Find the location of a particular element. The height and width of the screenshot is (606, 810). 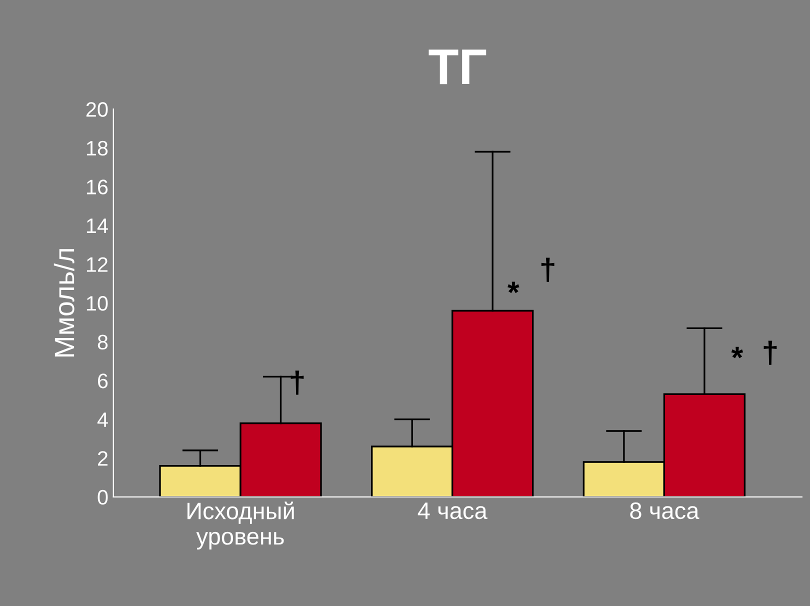

y-tick-label: 2 is located at coordinates (103, 458).